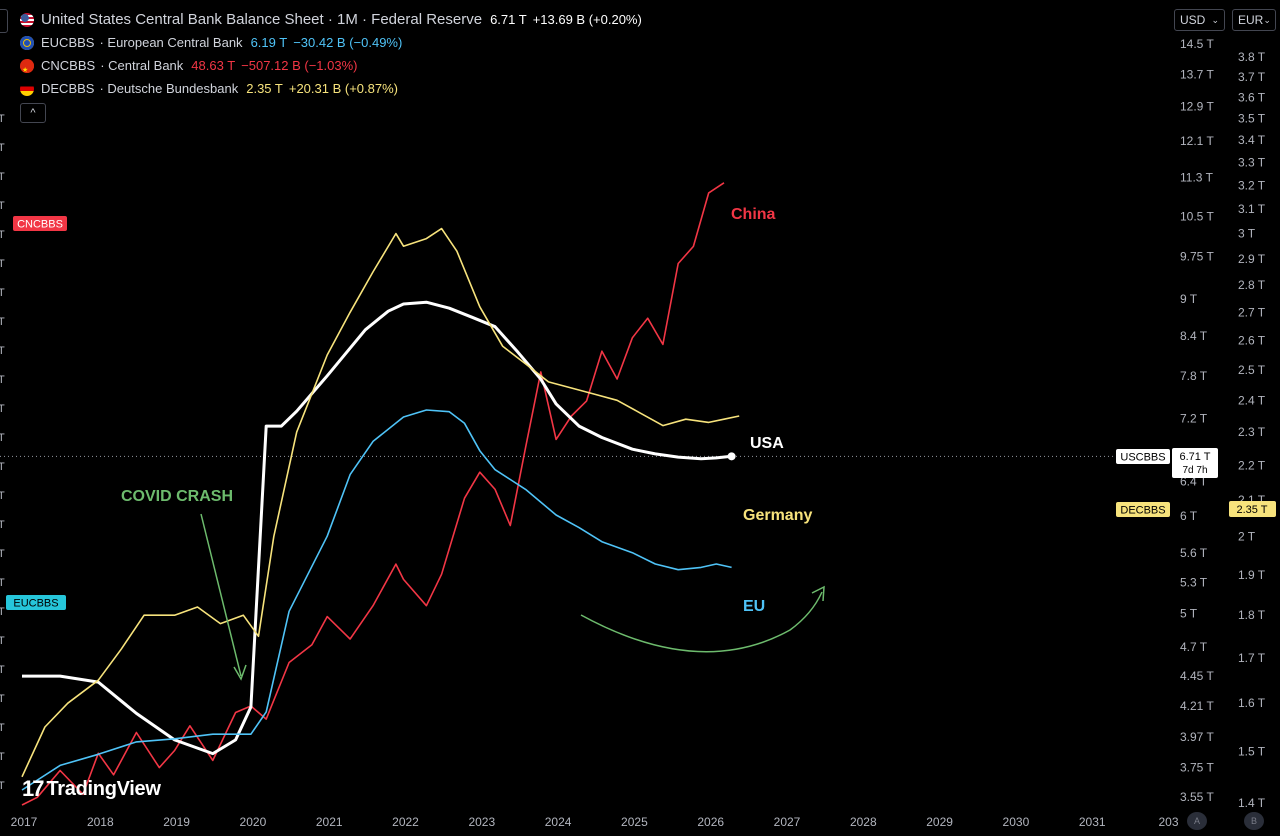 This screenshot has width=1280, height=836. What do you see at coordinates (1252, 185) in the screenshot?
I see `eur-y-tick-label: 3.2 T` at bounding box center [1252, 185].